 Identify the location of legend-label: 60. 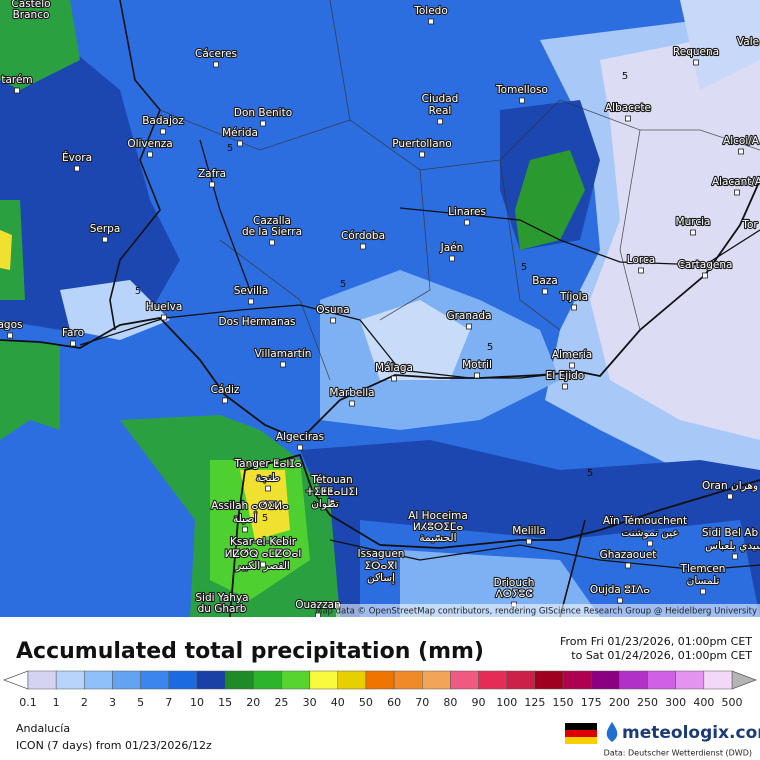
(394, 702).